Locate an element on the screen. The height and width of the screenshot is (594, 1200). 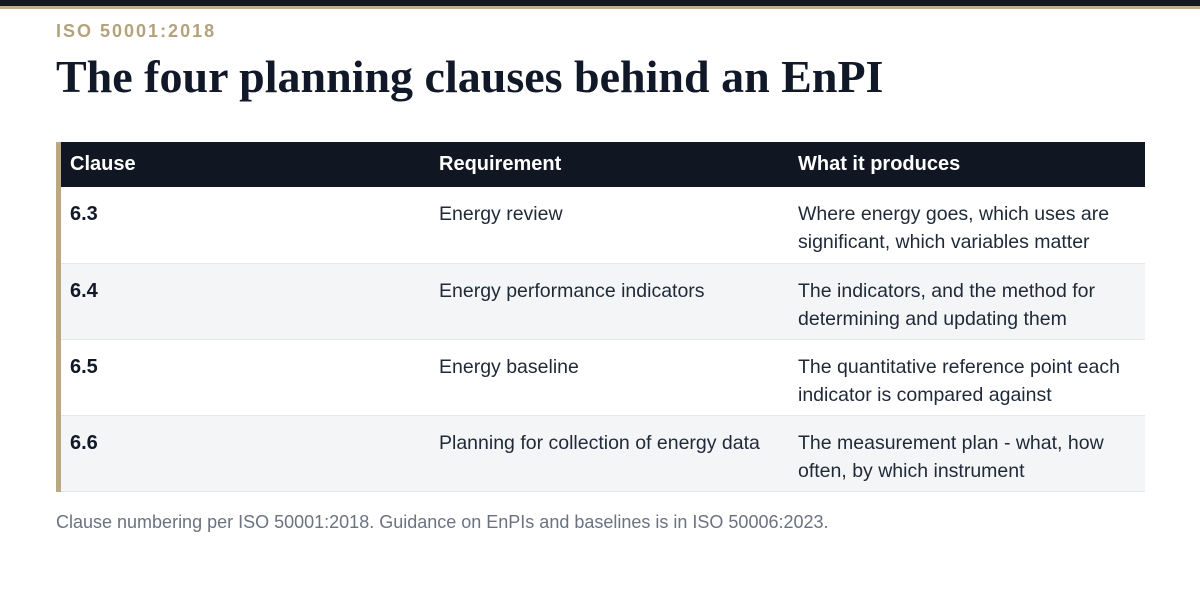
clause-number: 6.5 is located at coordinates (84, 366).